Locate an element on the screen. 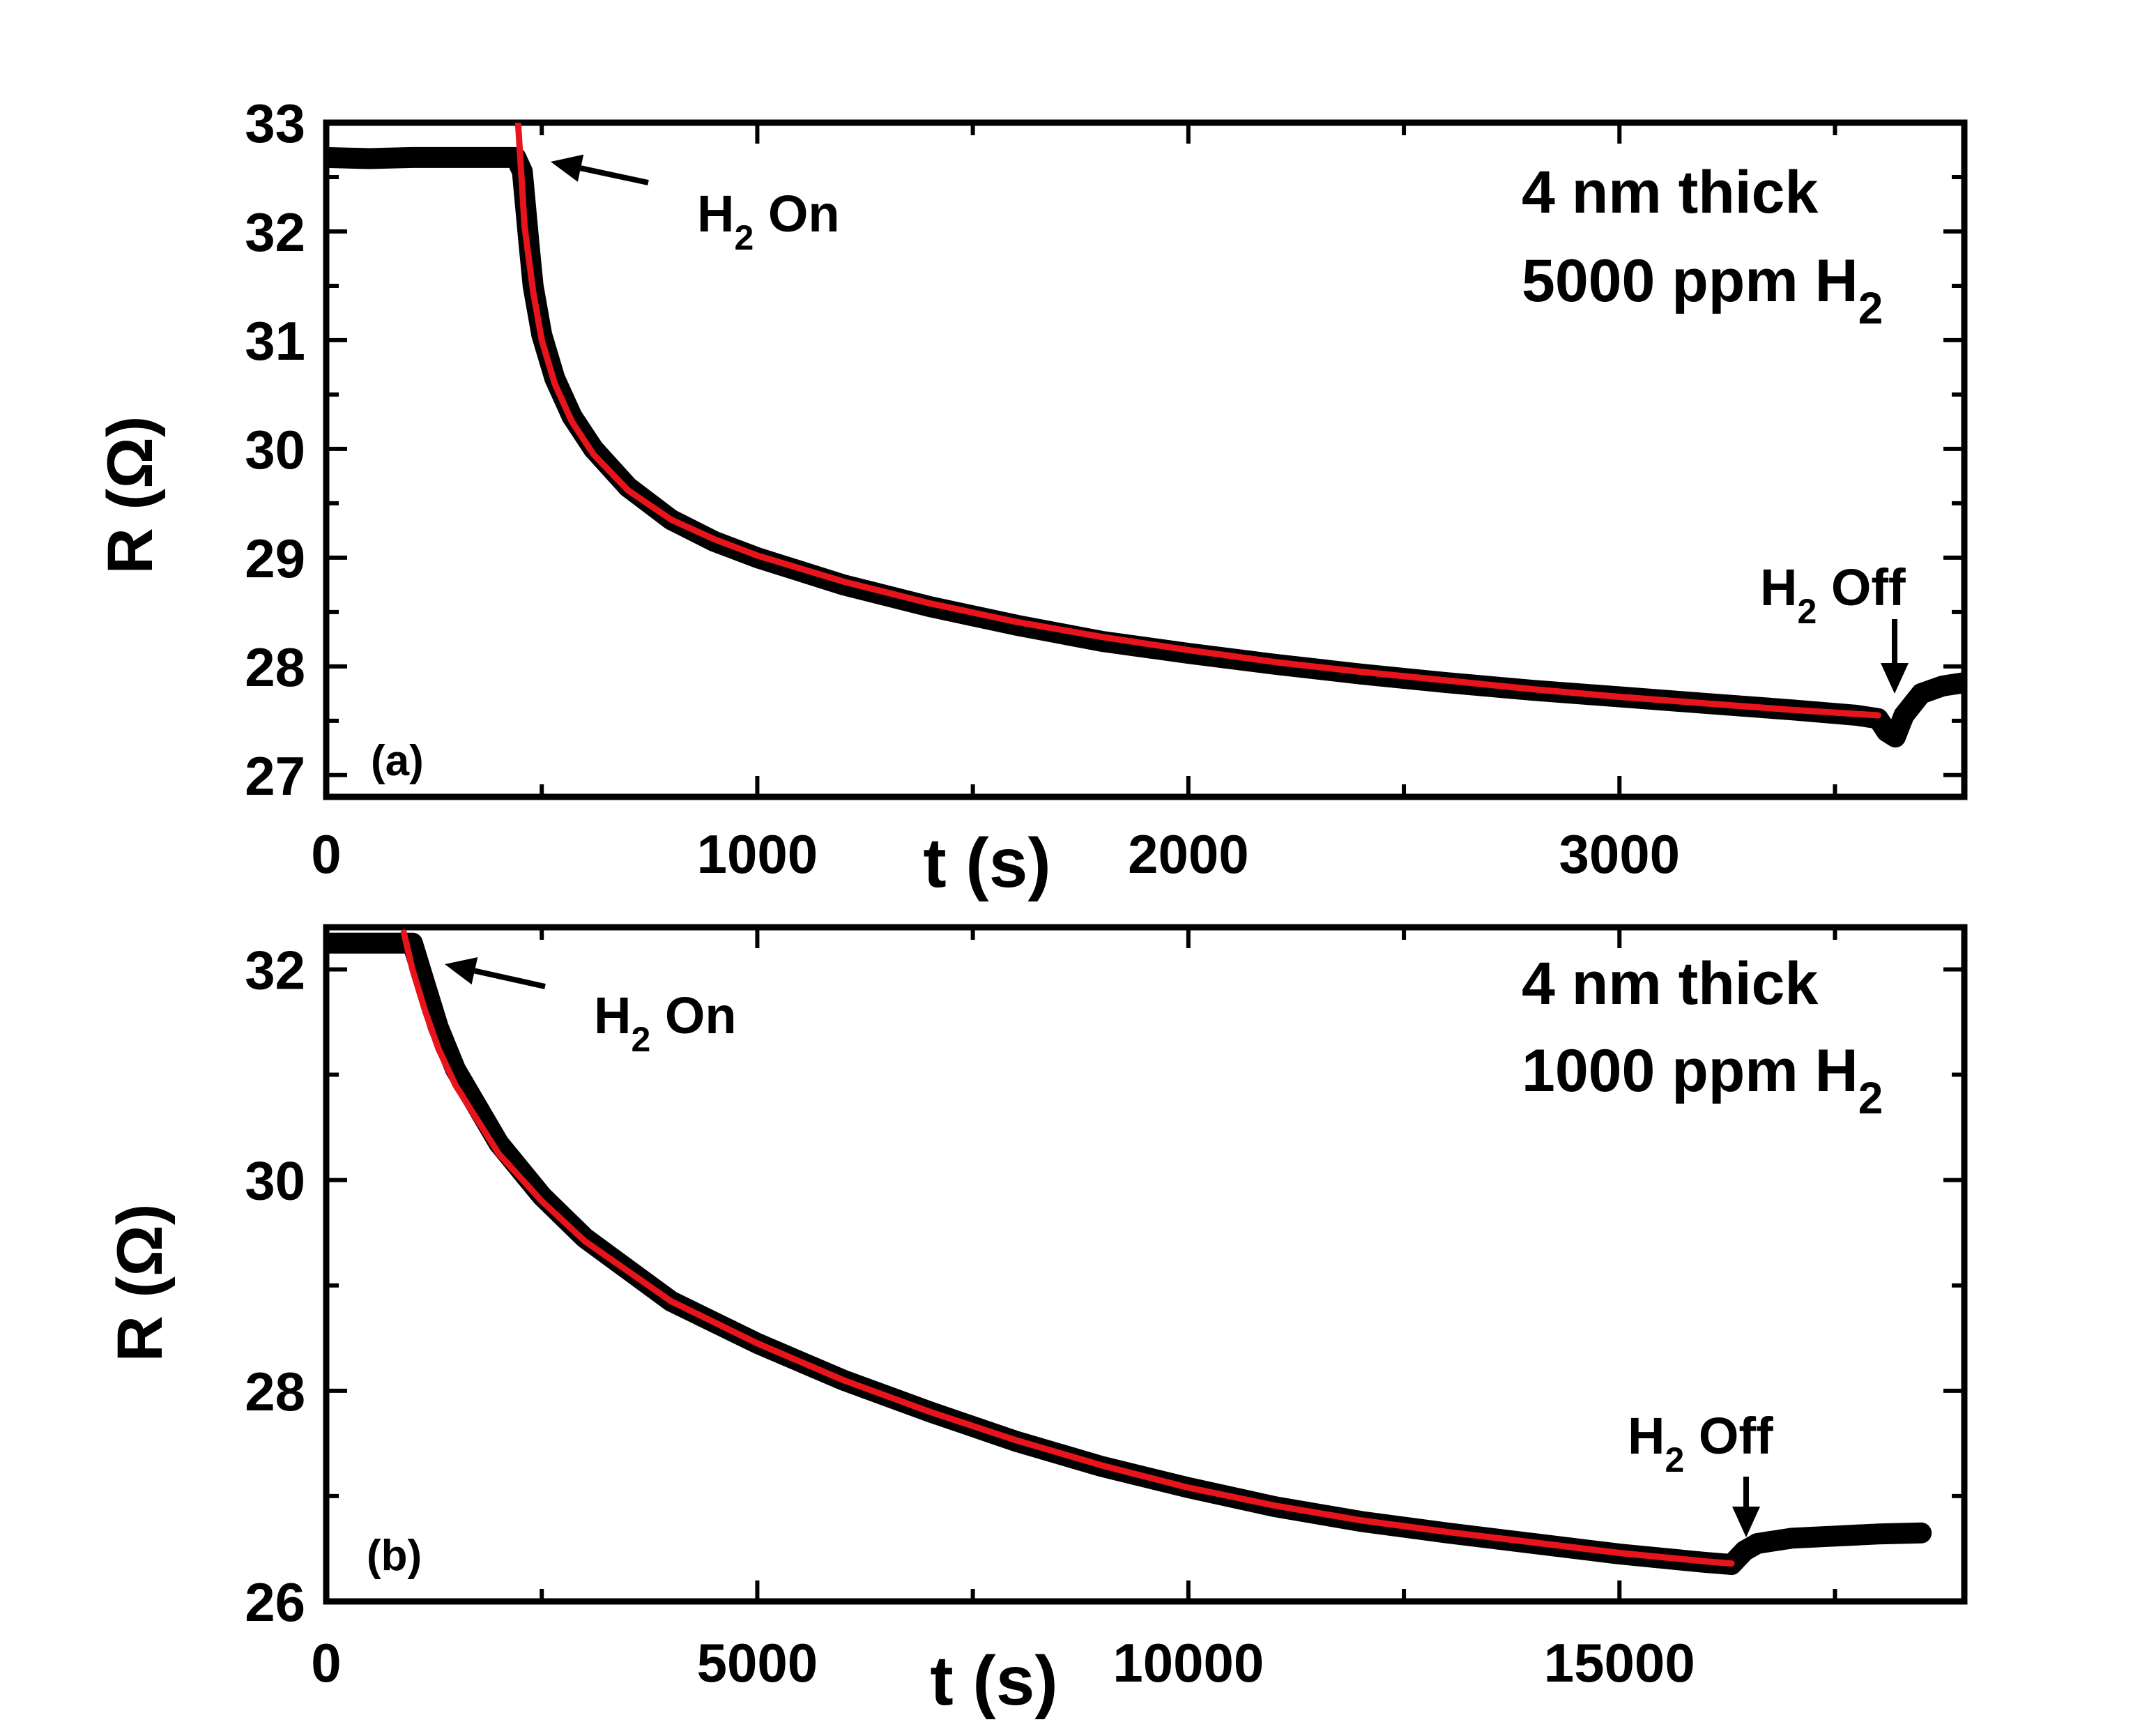 This screenshot has height=1729, width=2156. info-concentration: 1000 ppm H2 is located at coordinates (1702, 1080).